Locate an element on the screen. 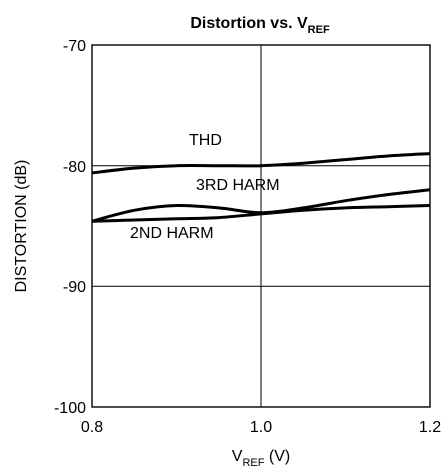 The height and width of the screenshot is (472, 445). series-label-thd: THD is located at coordinates (205, 140).